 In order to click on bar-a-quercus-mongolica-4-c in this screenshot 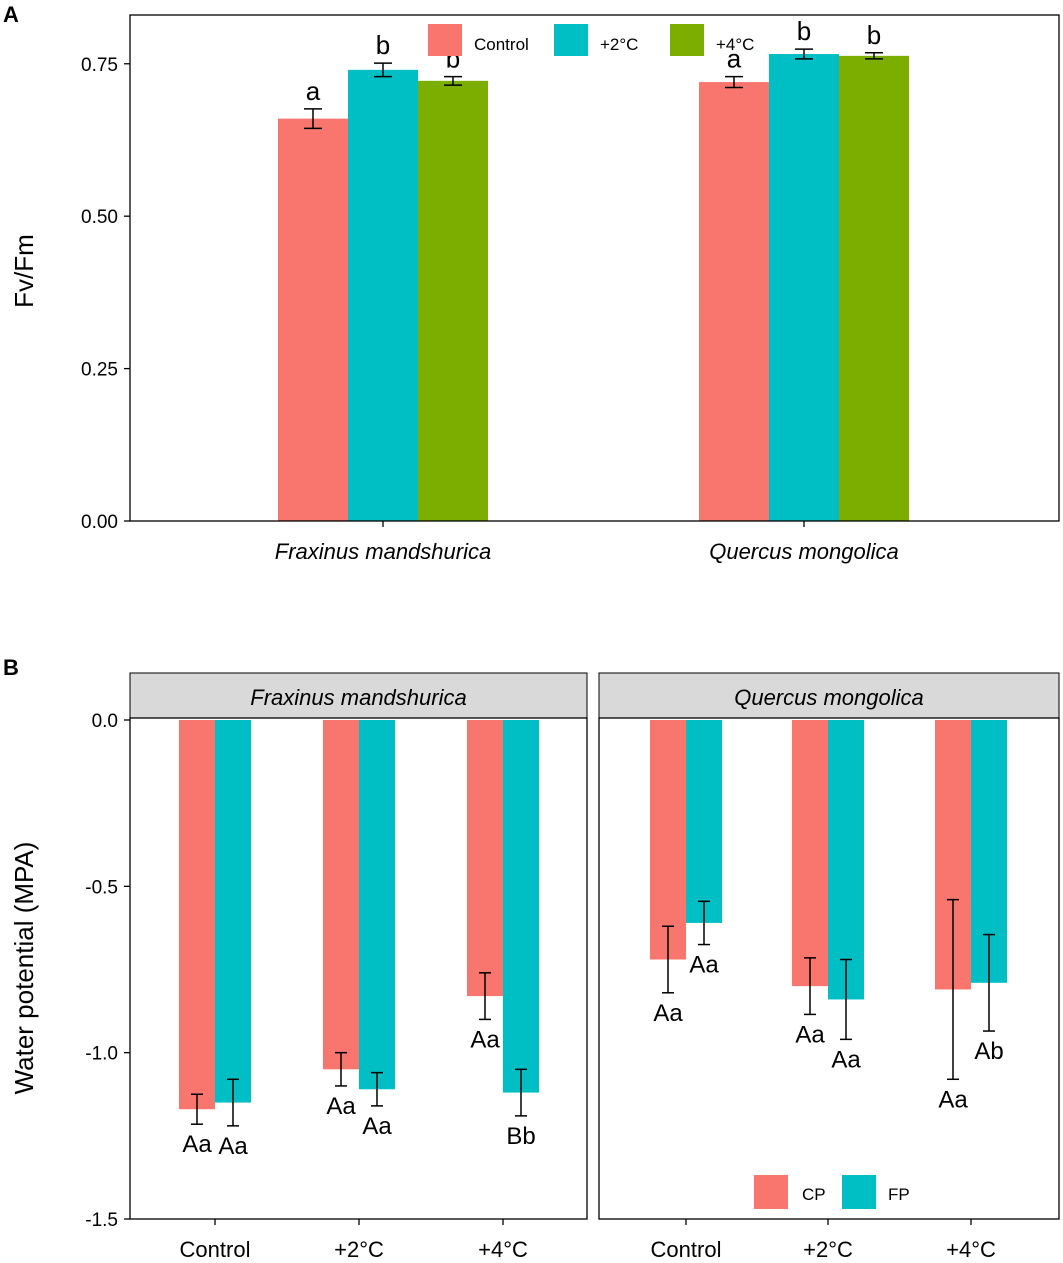, I will do `click(874, 288)`.